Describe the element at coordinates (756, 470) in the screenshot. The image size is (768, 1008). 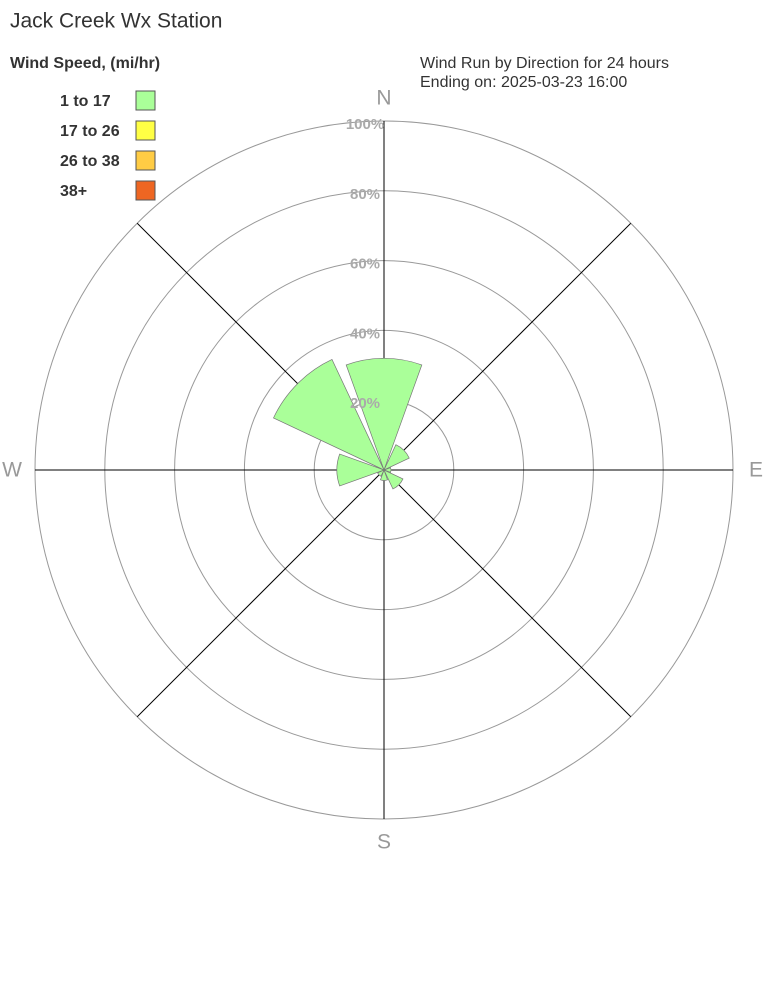
I see `direction-label: E` at that location.